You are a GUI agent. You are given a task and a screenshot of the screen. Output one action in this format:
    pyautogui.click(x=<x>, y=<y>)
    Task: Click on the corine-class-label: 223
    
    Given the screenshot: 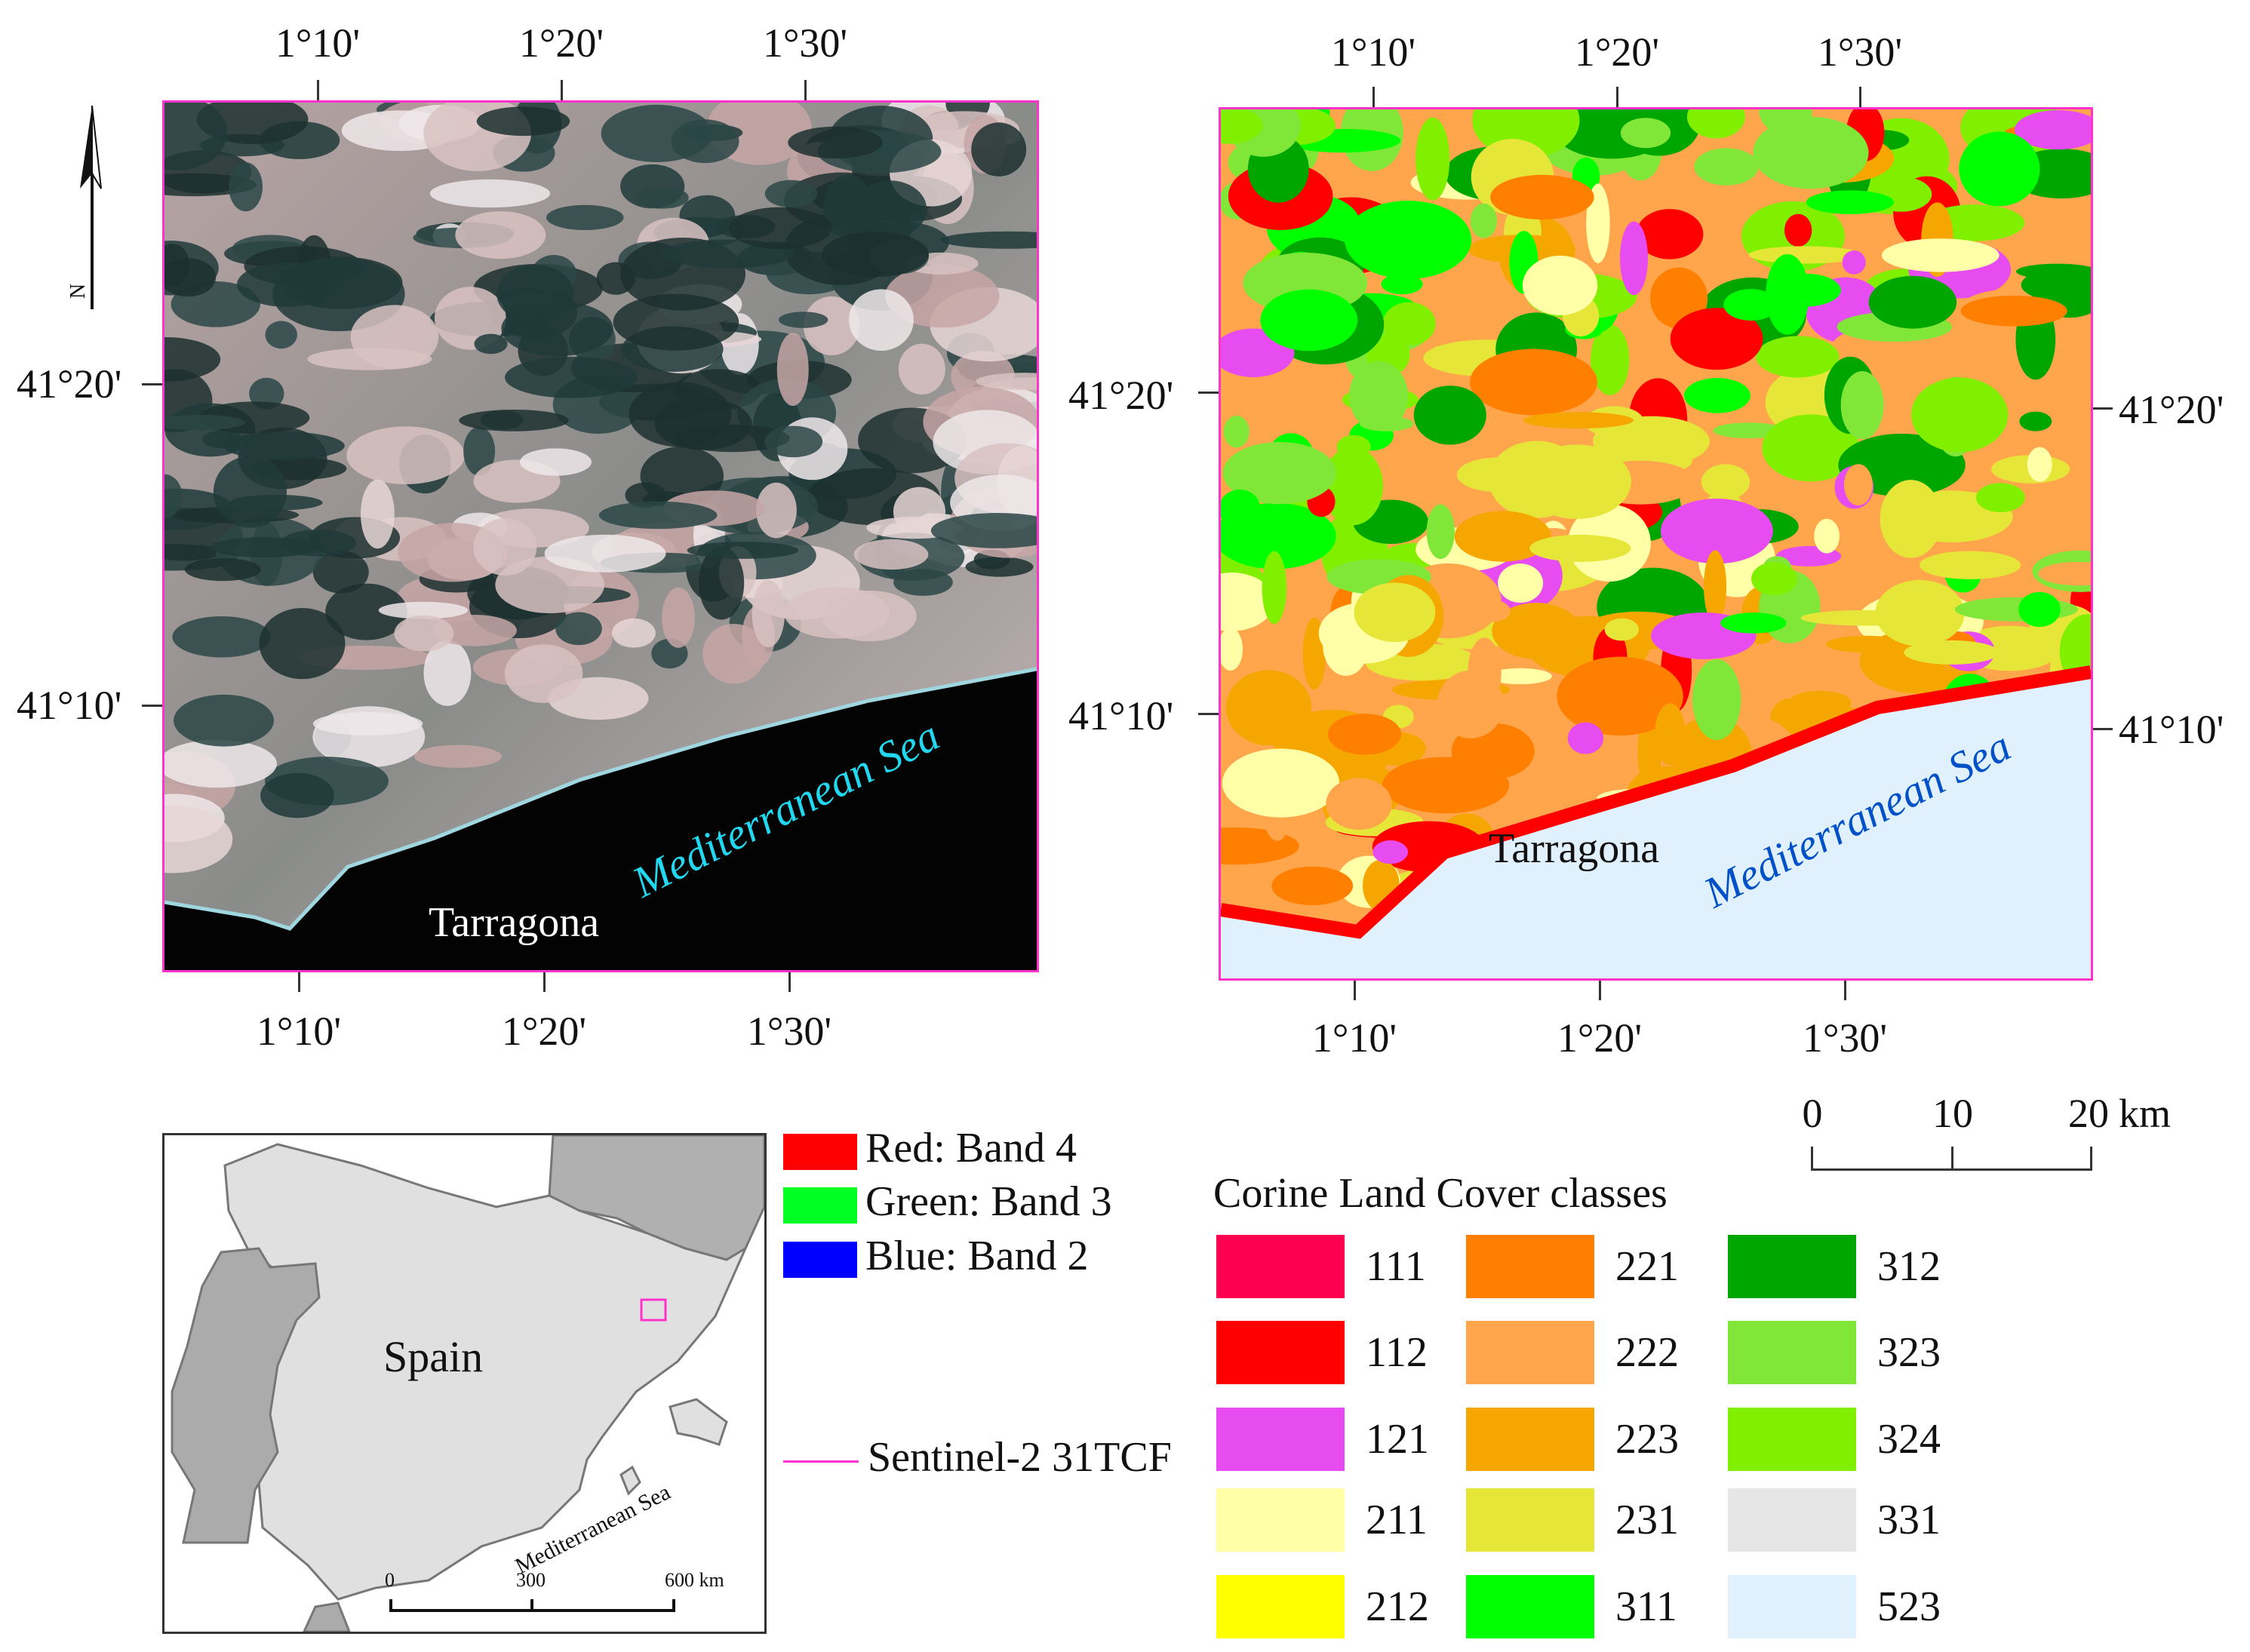 What is the action you would take?
    pyautogui.click(x=1647, y=1440)
    